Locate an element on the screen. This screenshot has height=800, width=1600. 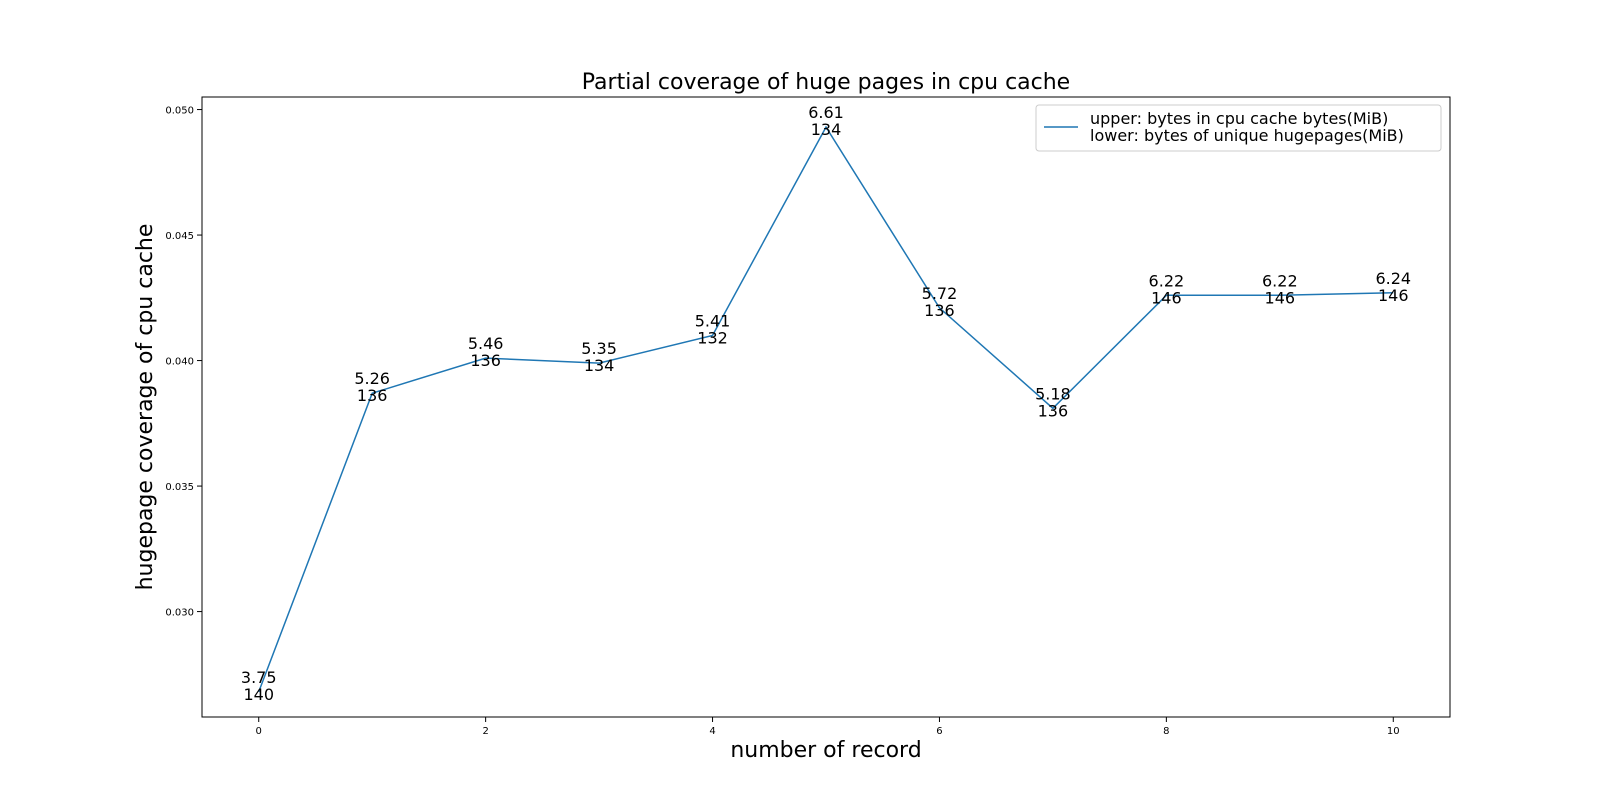
data-label-upper: 5.72 is located at coordinates (940, 293).